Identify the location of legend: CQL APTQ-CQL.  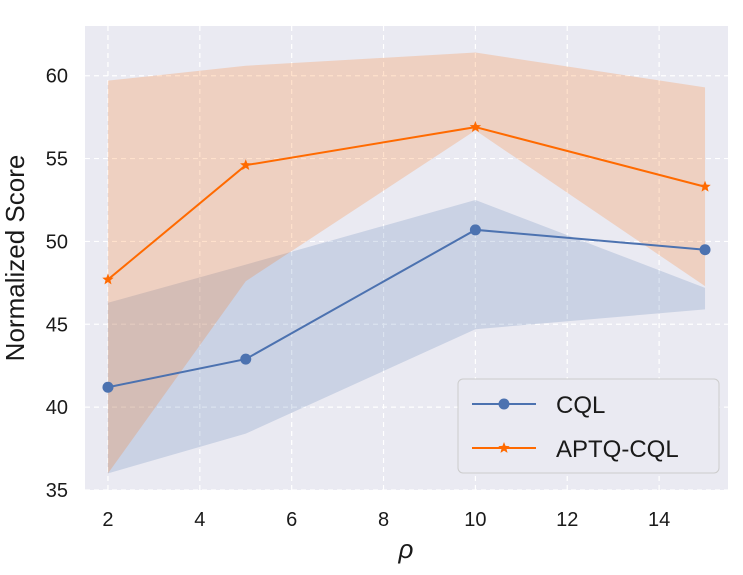
(588, 426).